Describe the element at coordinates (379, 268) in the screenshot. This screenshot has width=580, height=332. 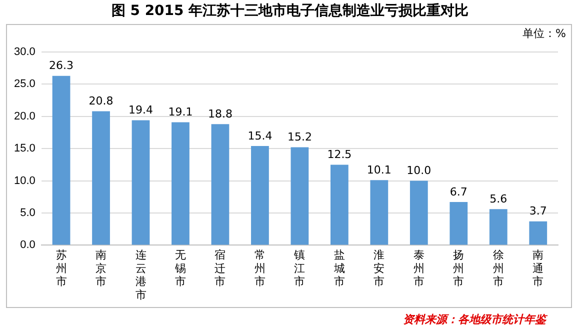
I see `x-tick-label: 淮安市` at that location.